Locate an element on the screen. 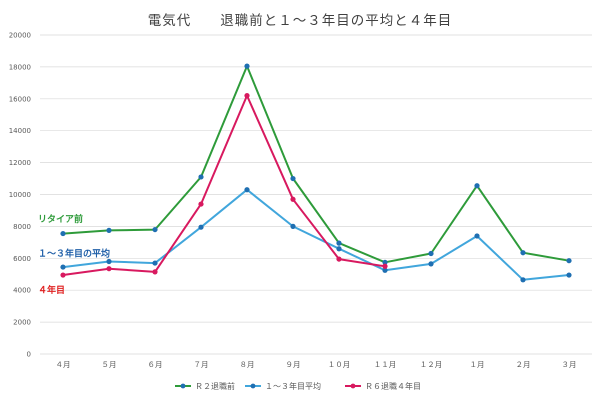 This screenshot has width=600, height=400. x-tick-label: ６月 is located at coordinates (155, 364).